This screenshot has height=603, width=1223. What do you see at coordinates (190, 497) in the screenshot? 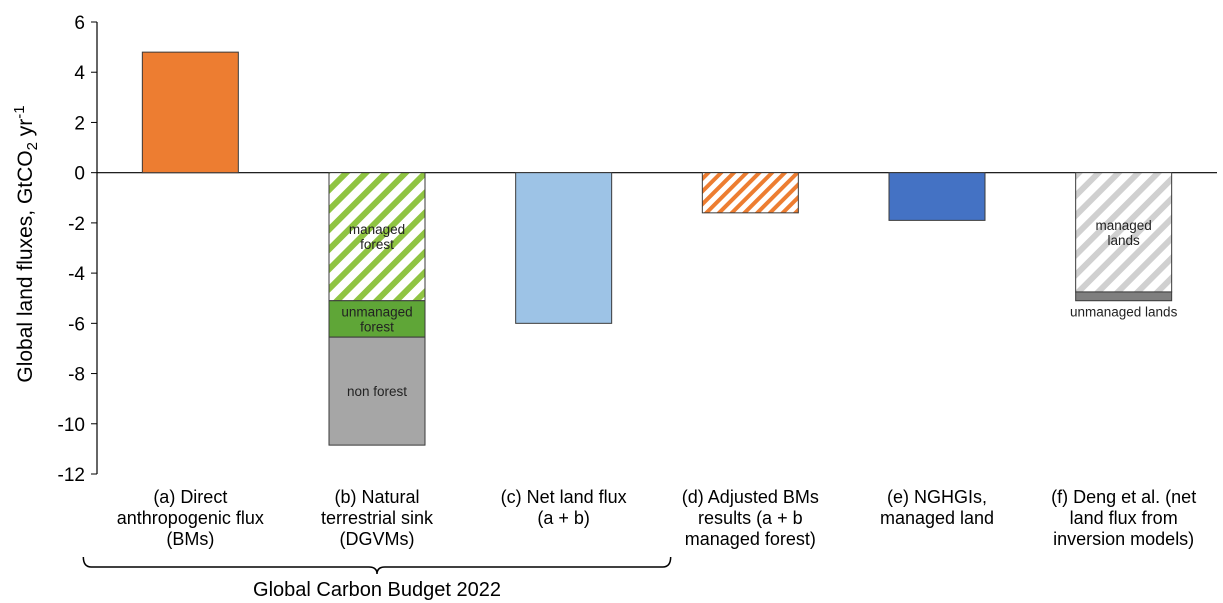
I see `category-label: (a) Direct` at bounding box center [190, 497].